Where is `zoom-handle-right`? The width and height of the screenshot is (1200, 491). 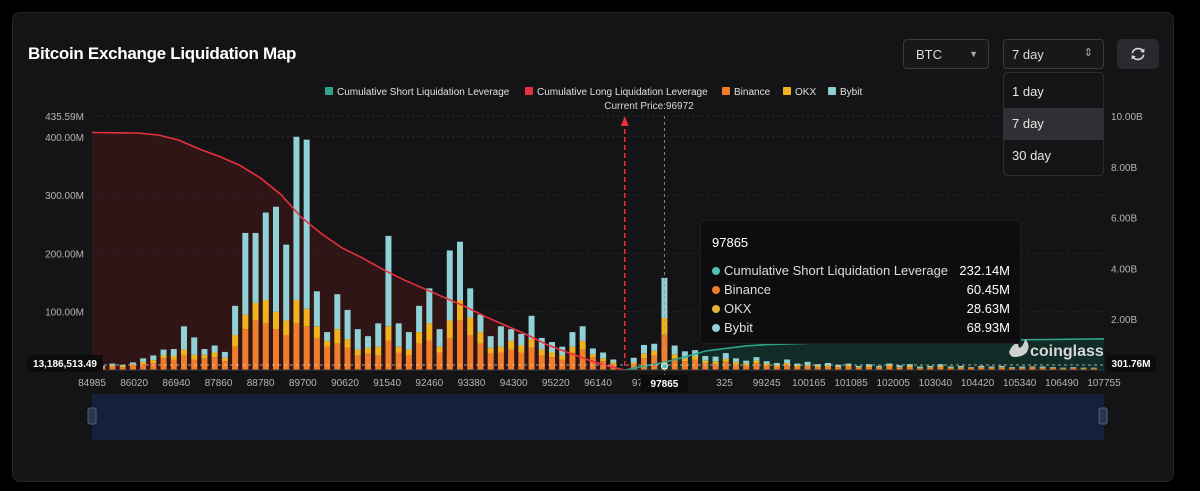 zoom-handle-right is located at coordinates (1103, 416).